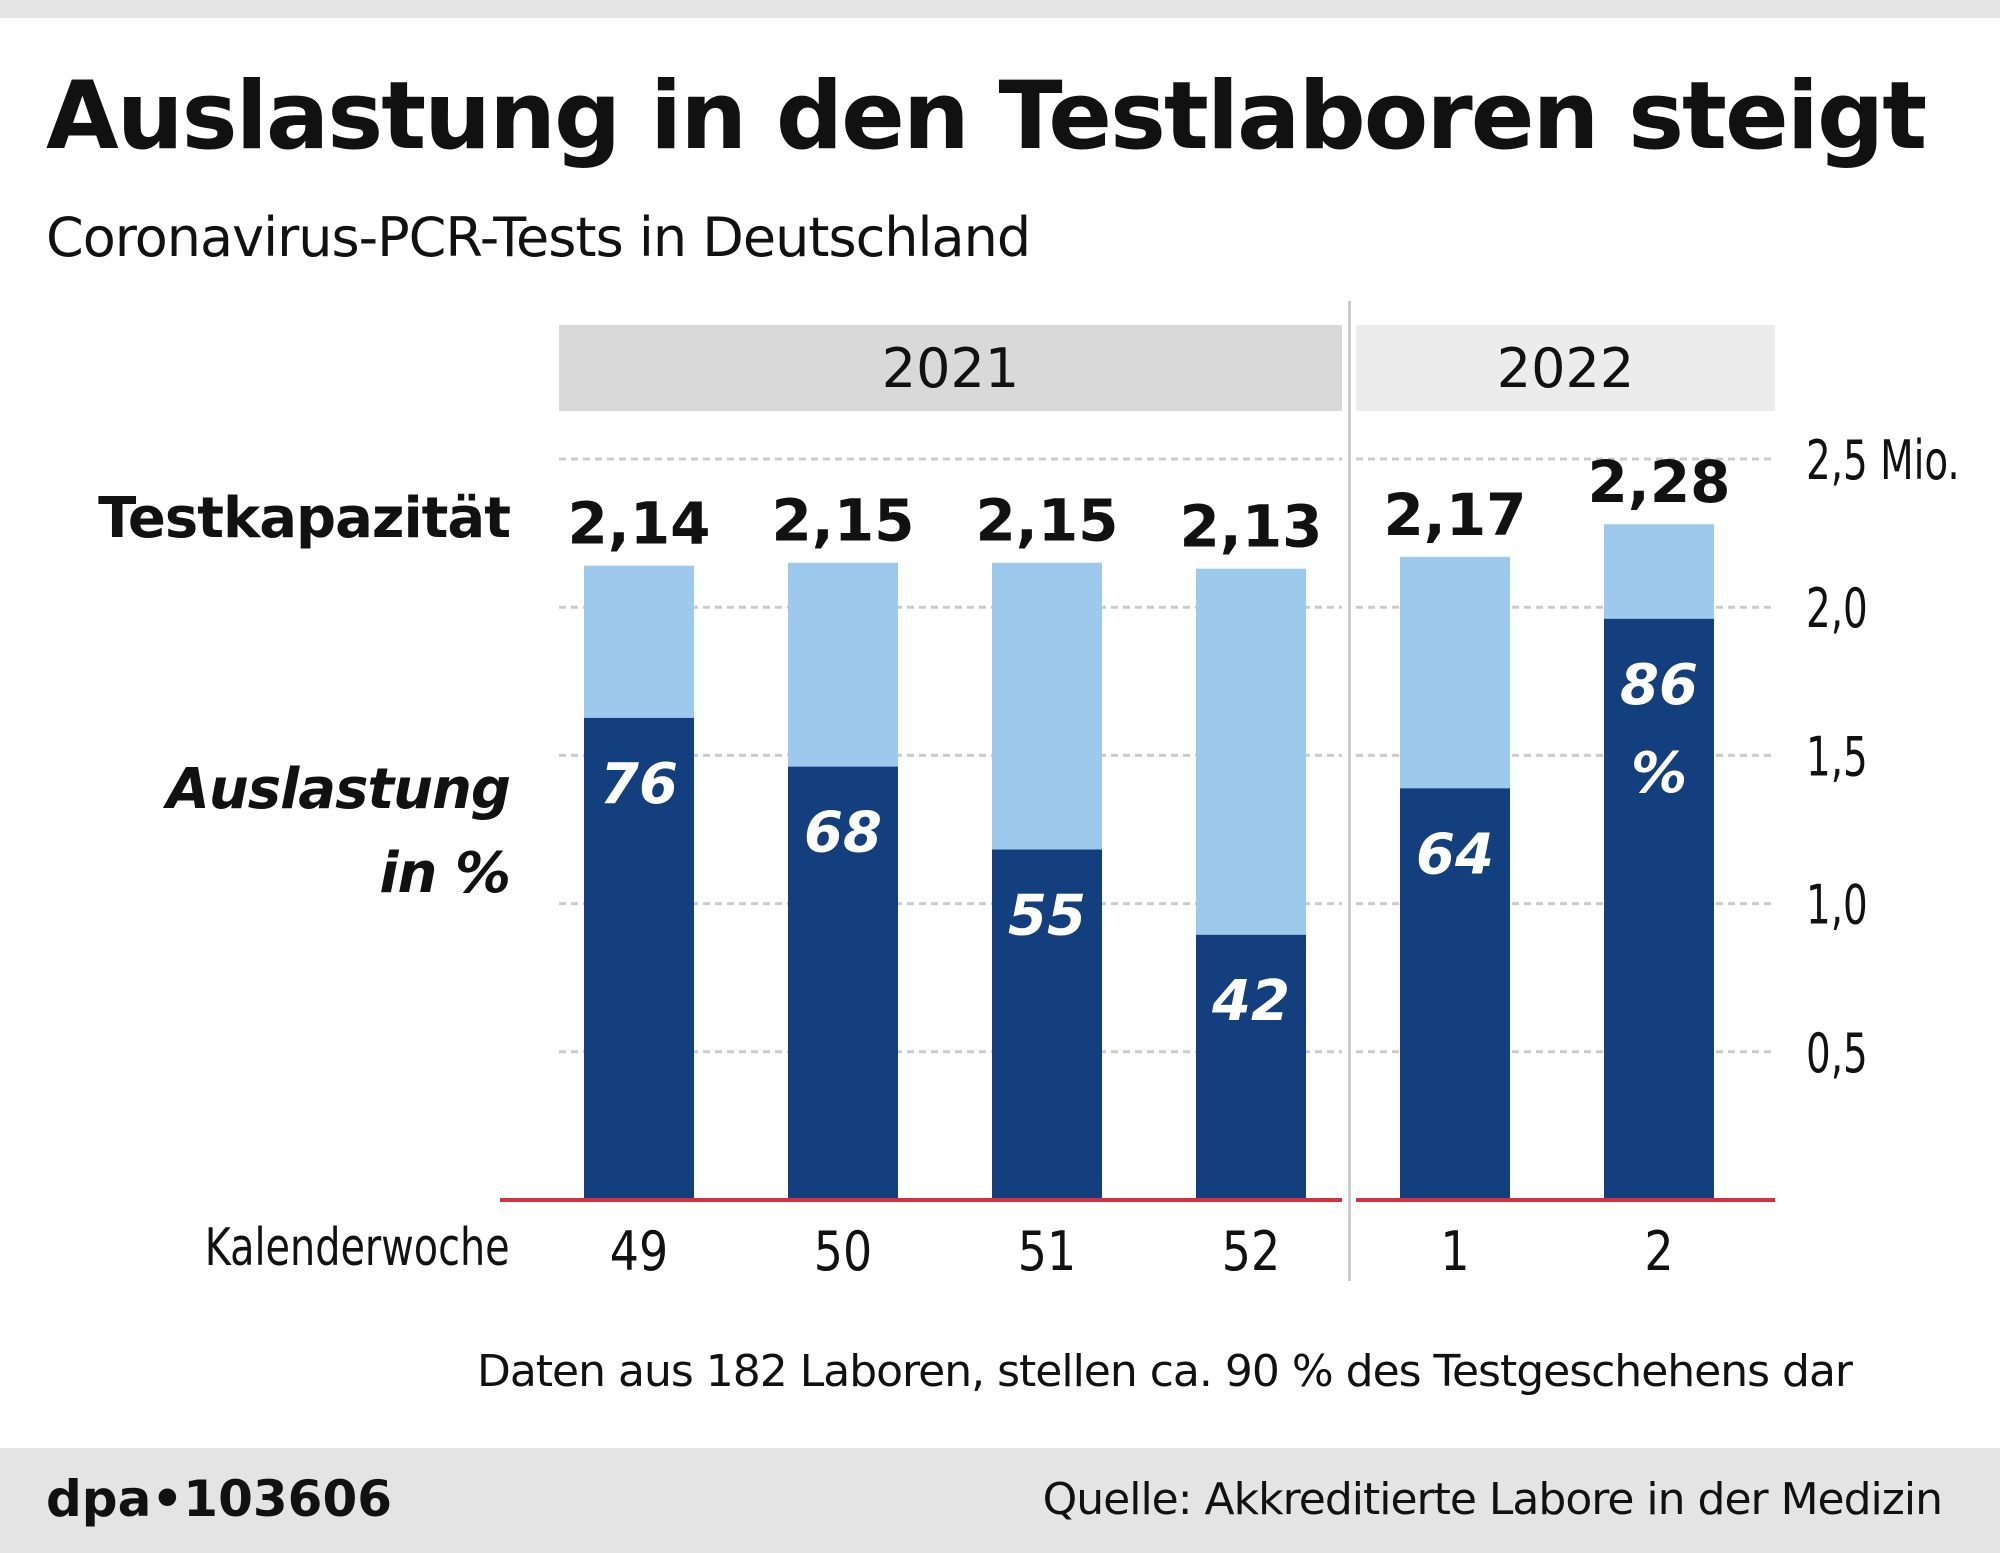 This screenshot has height=1553, width=2000. What do you see at coordinates (1251, 1251) in the screenshot?
I see `x-tick-label: 52` at bounding box center [1251, 1251].